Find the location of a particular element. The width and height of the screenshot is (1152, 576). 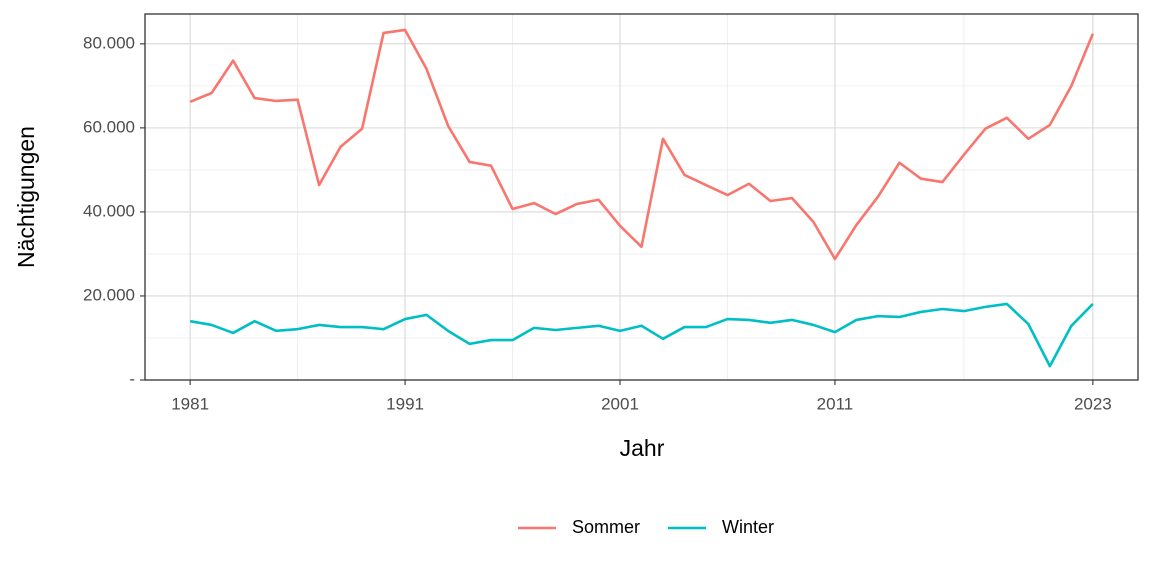

x-tick-label: 2001 is located at coordinates (620, 403).